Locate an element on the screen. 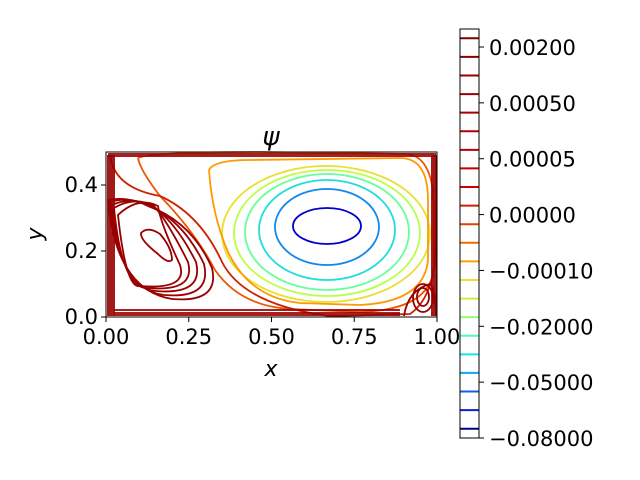  y-axis: 0.0 0.2 0.4 is located at coordinates (85, 251).